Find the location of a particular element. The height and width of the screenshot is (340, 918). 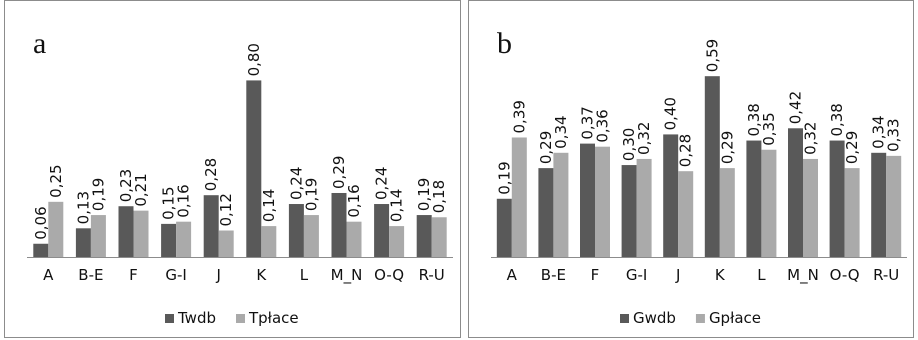

bar-Twdb-R-U is located at coordinates (424, 236).